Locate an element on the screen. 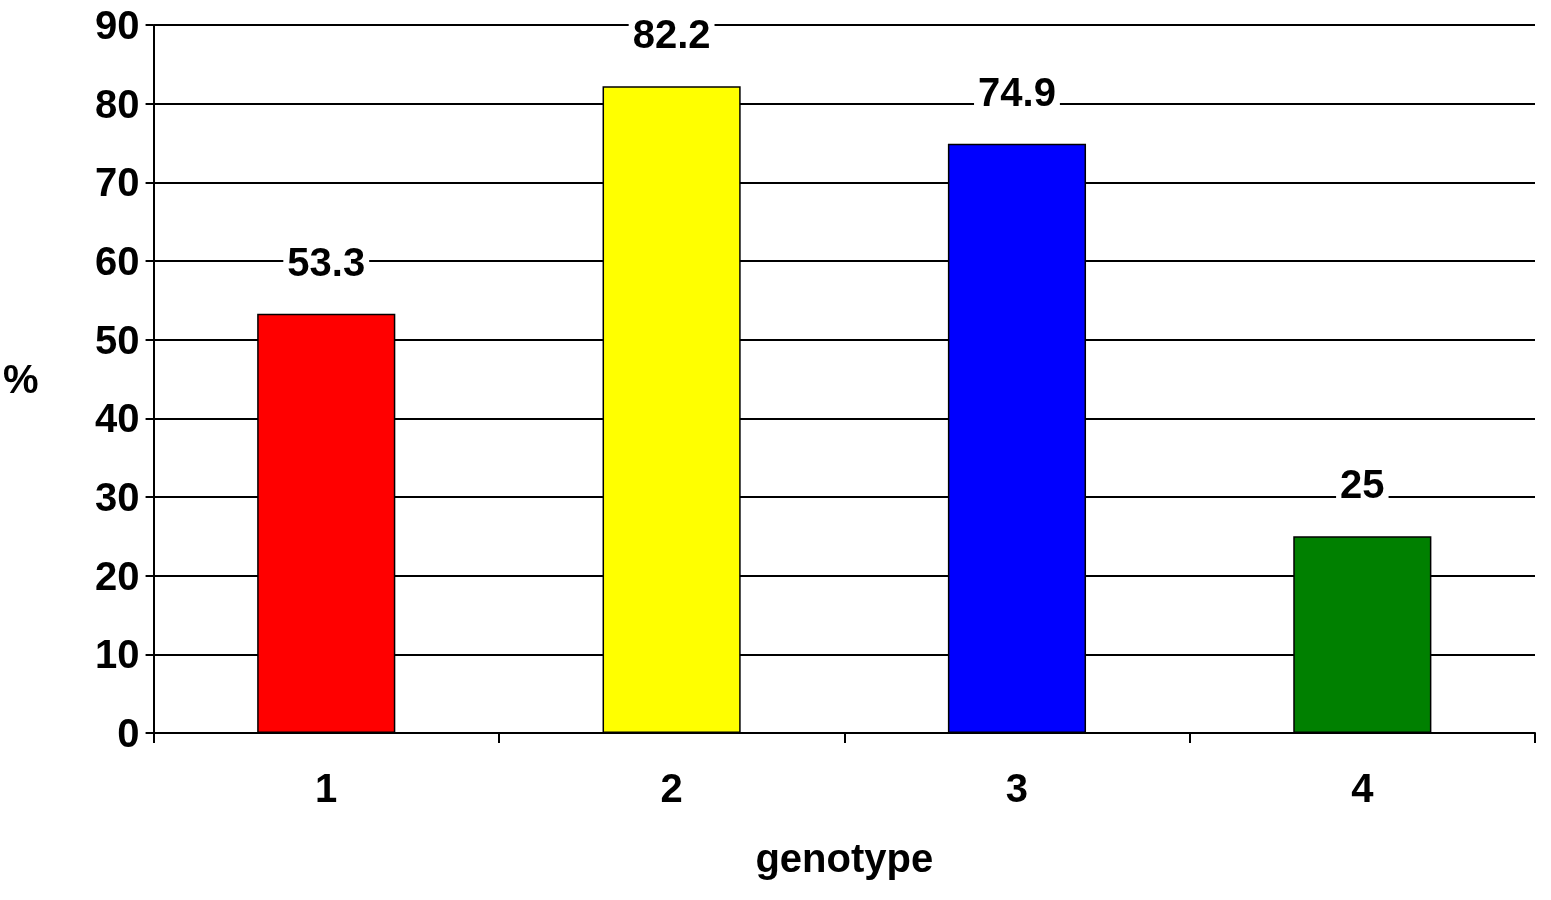  data-label: 74.9 is located at coordinates (1017, 91).